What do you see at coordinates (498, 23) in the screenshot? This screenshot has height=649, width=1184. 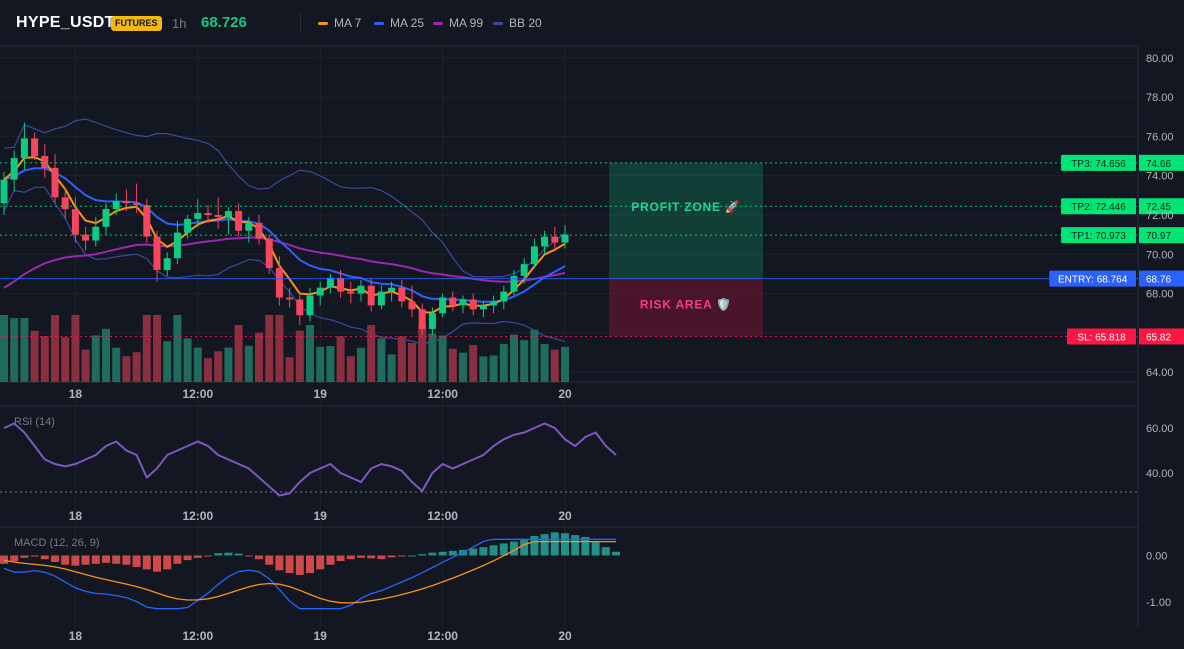 I see `legend-bb20-swatch` at bounding box center [498, 23].